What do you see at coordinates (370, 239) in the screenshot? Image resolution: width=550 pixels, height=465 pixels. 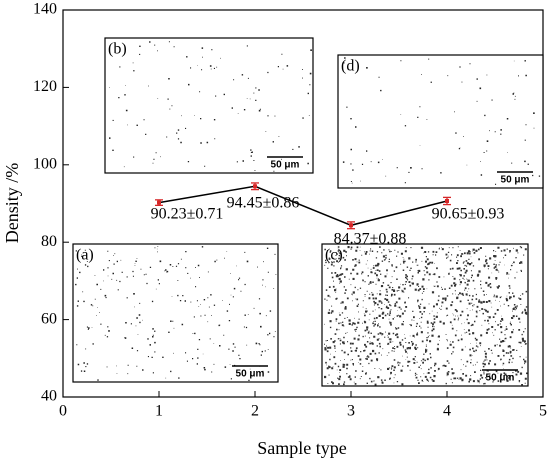 I see `data-label: 84.37±0.88` at bounding box center [370, 239].